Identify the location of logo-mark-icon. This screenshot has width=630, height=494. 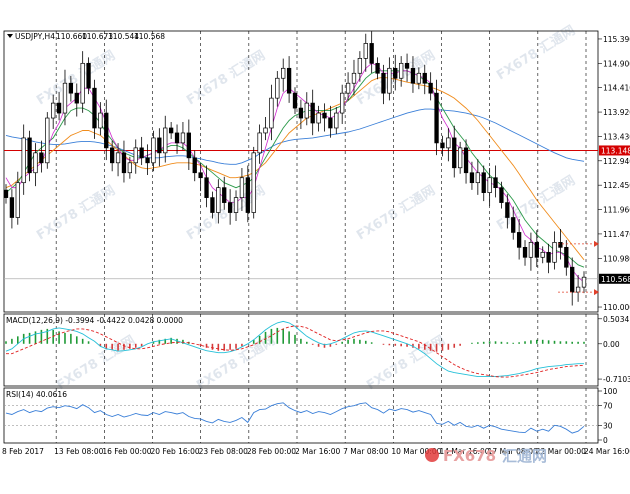
(432, 455).